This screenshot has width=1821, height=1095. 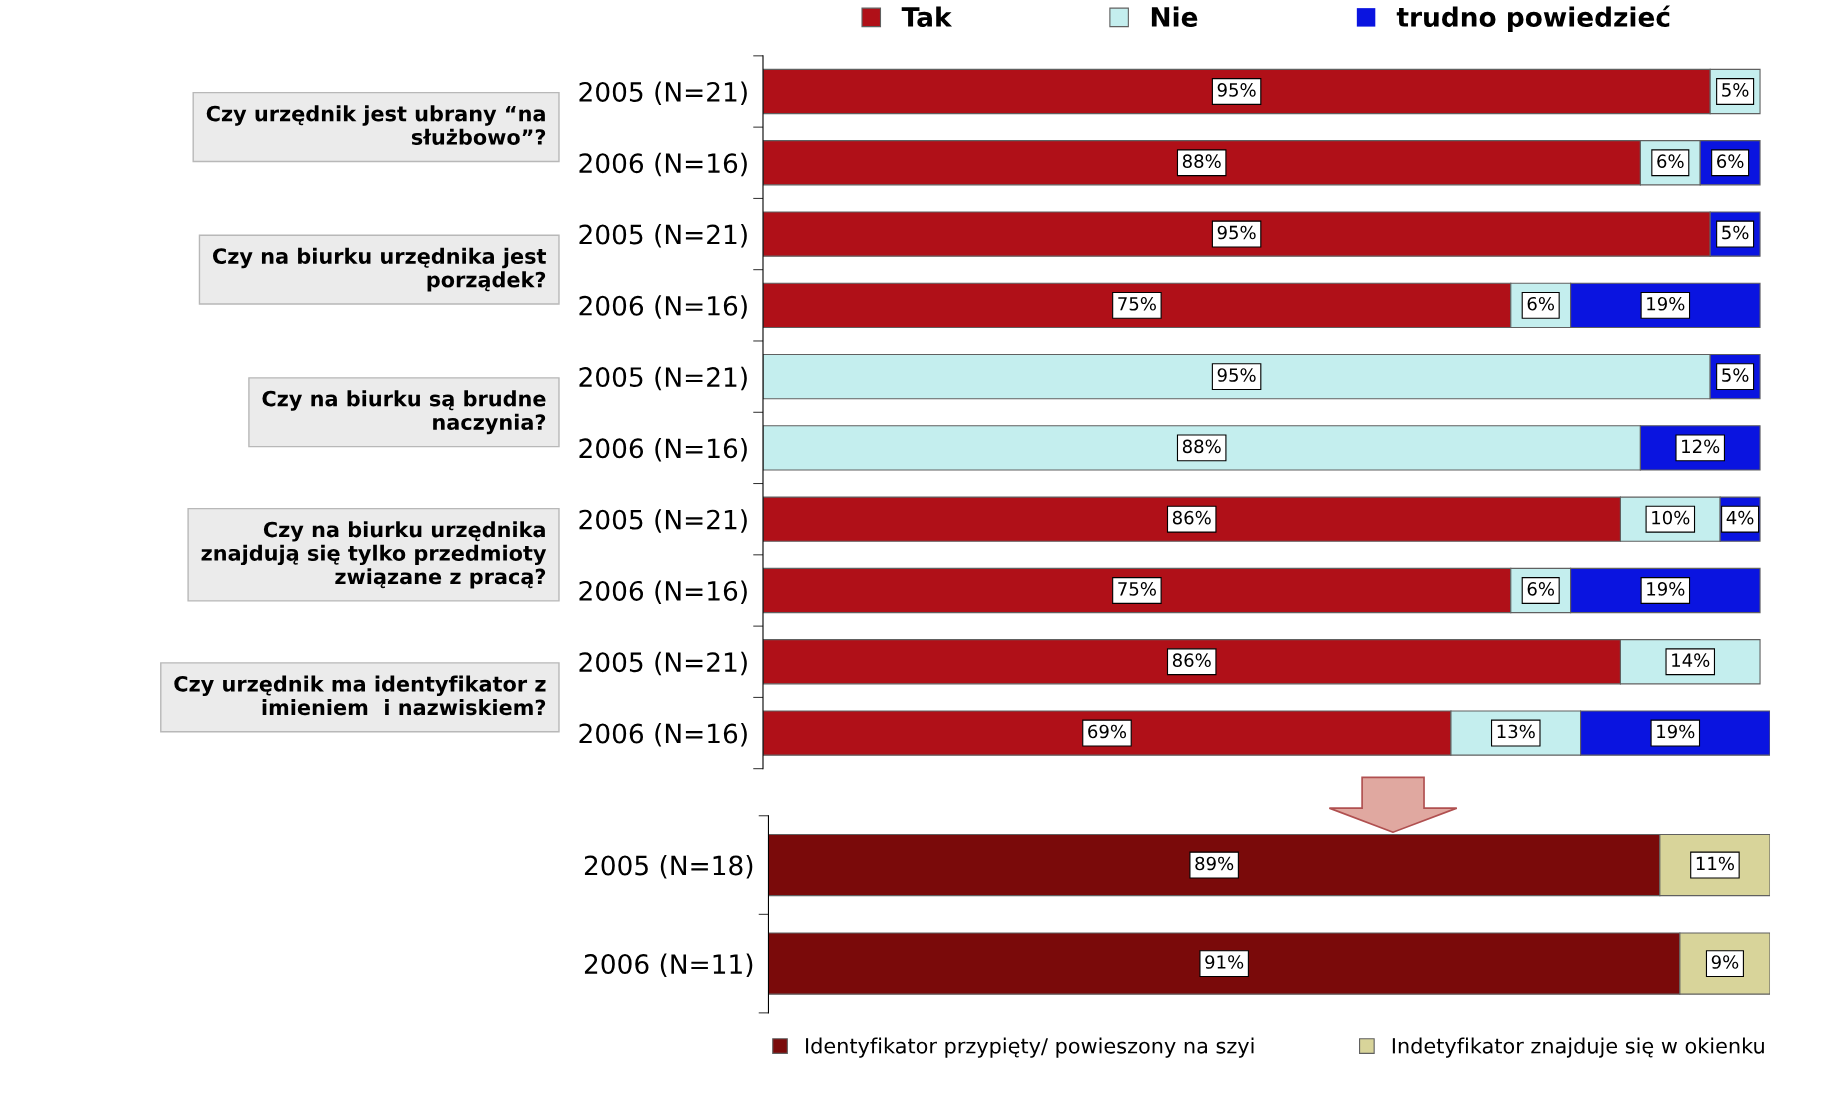 What do you see at coordinates (376, 125) in the screenshot?
I see `text: Czy urzędnik jest ubrany “na służbowo”?` at bounding box center [376, 125].